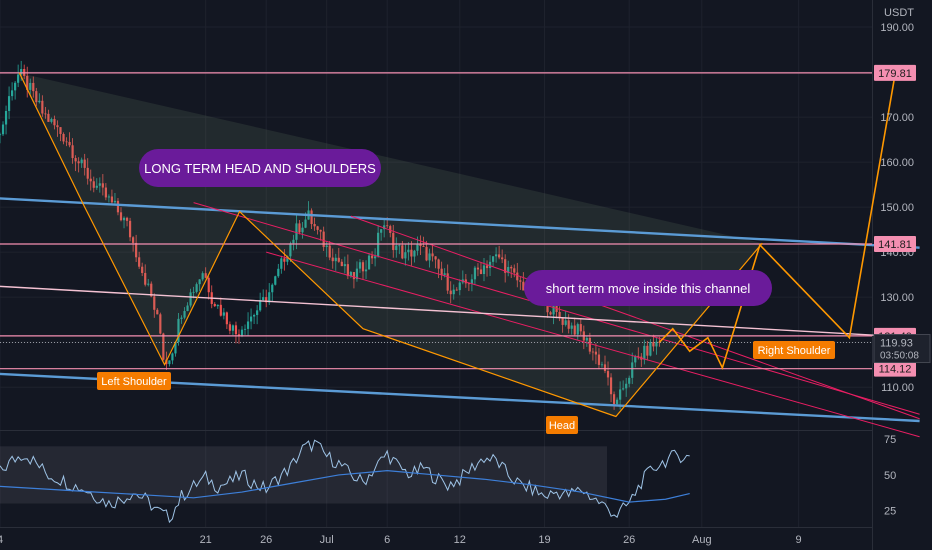 Image resolution: width=932 pixels, height=550 pixels. I want to click on rsi-ma-line, so click(345, 486).